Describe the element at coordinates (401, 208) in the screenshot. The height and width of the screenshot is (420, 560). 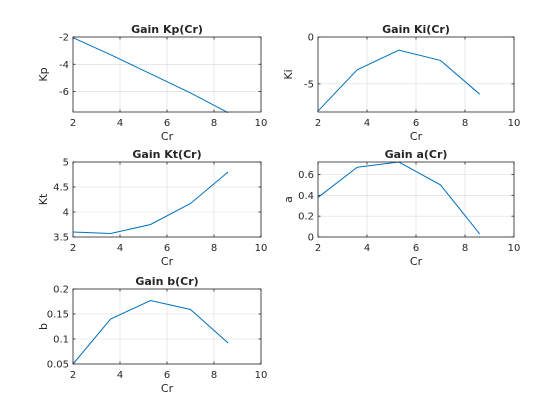
I see `subplot-4: 2 4 6 8 10 0 0.2 0.4 0.6 Gain a(Cr) Cr a` at that location.